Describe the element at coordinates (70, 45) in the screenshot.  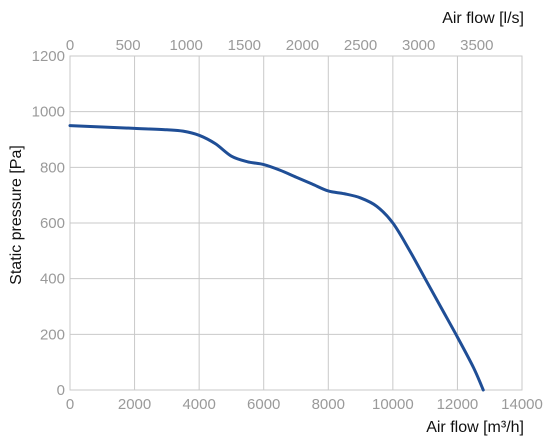
I see `top-tick-label: 0` at that location.